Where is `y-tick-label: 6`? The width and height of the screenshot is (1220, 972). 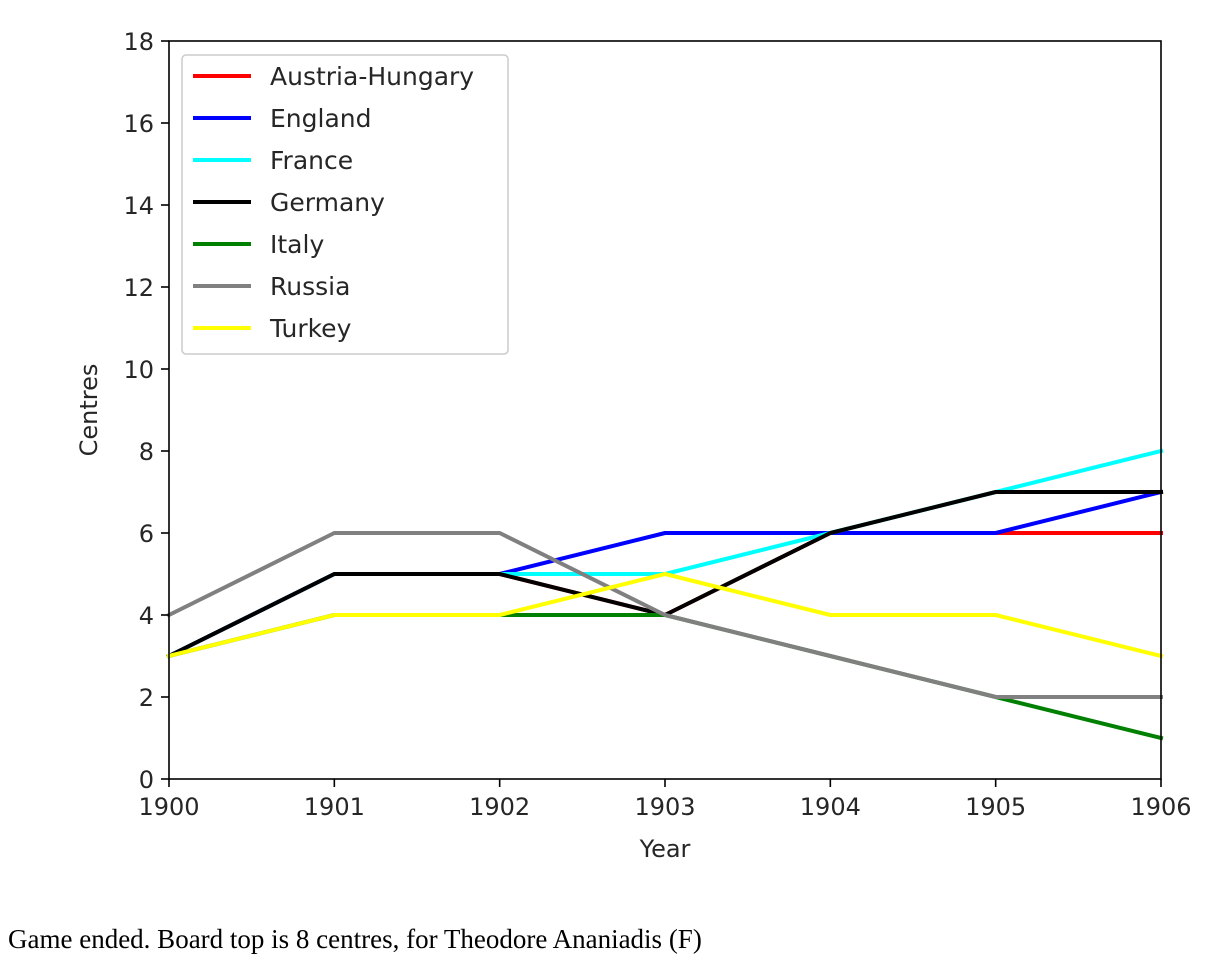 y-tick-label: 6 is located at coordinates (146, 534).